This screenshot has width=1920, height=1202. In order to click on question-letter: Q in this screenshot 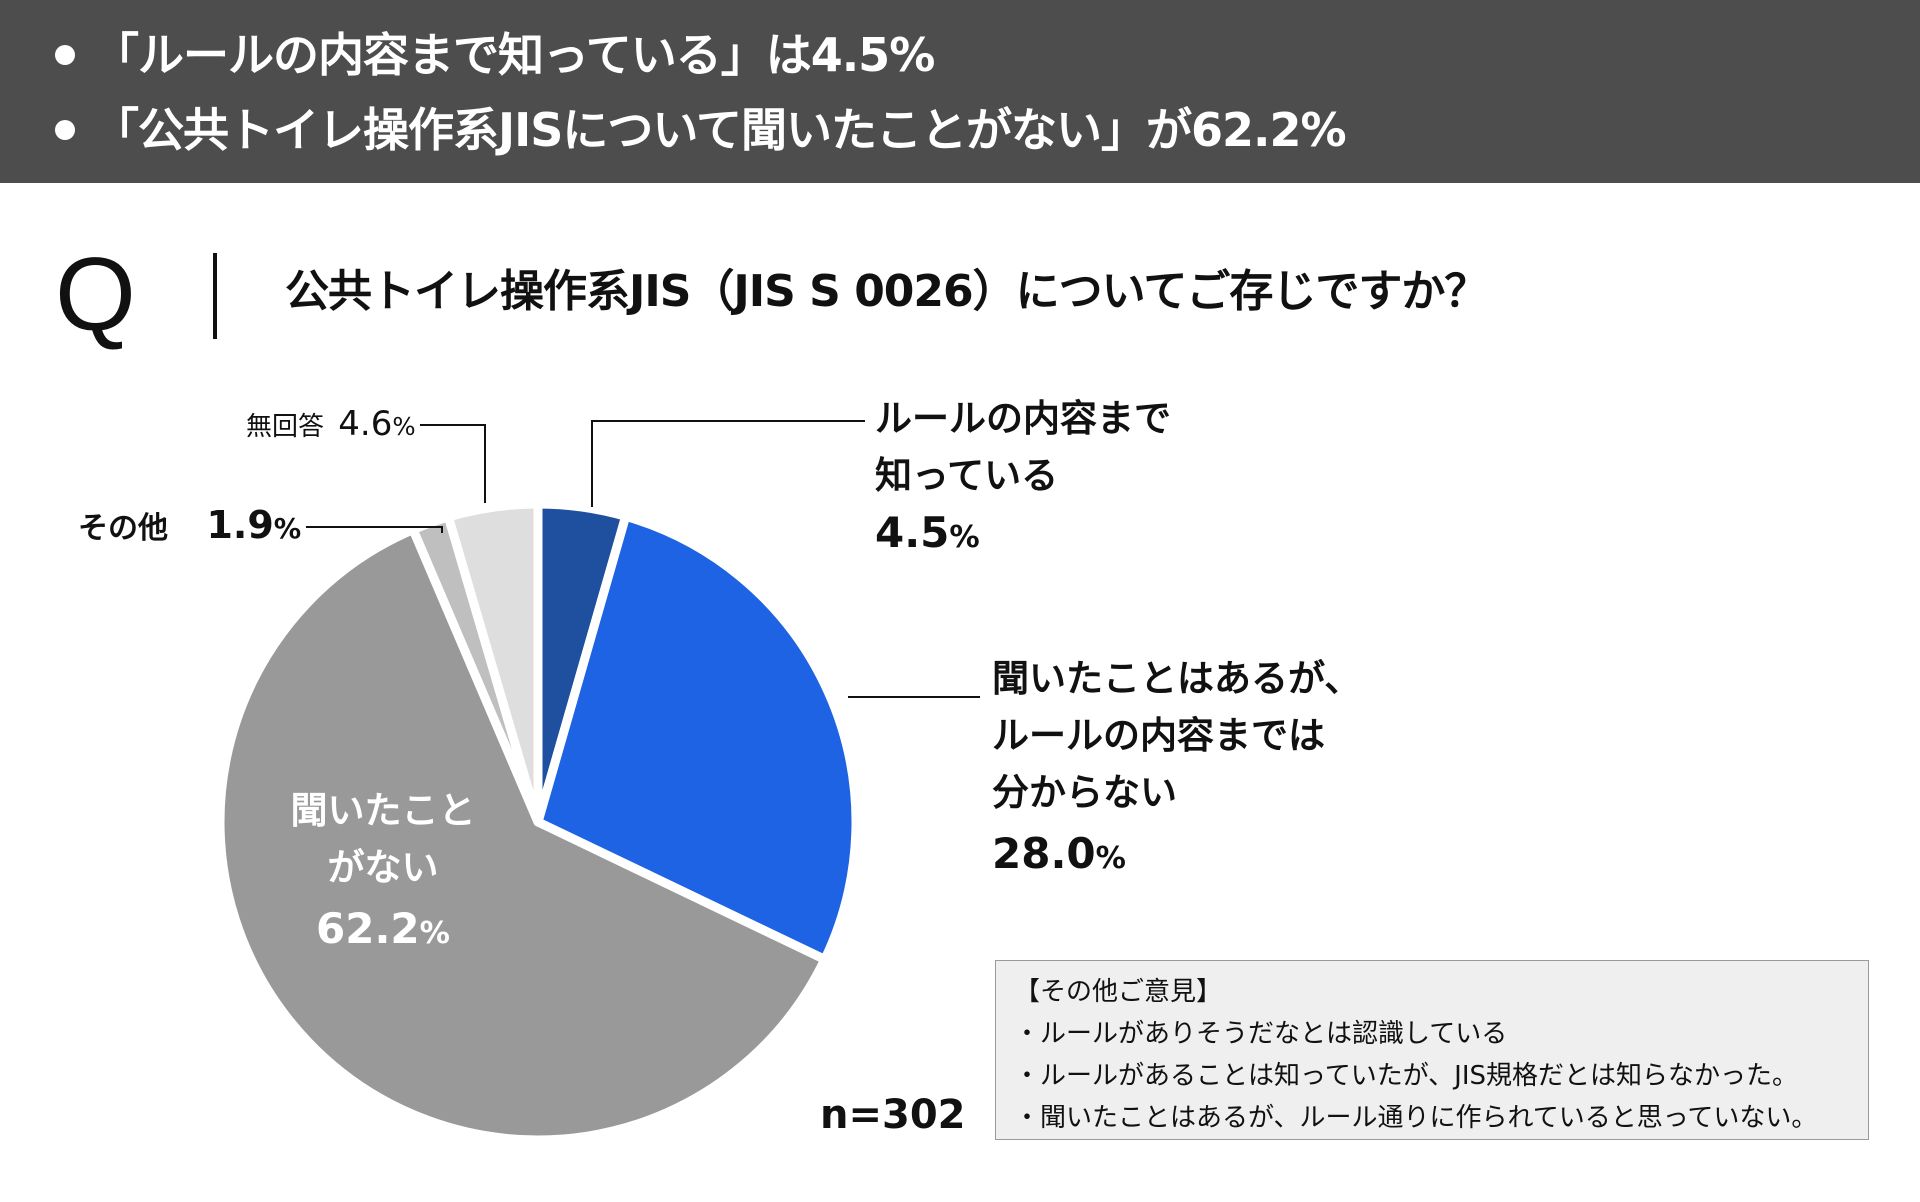, I will do `click(95, 295)`.